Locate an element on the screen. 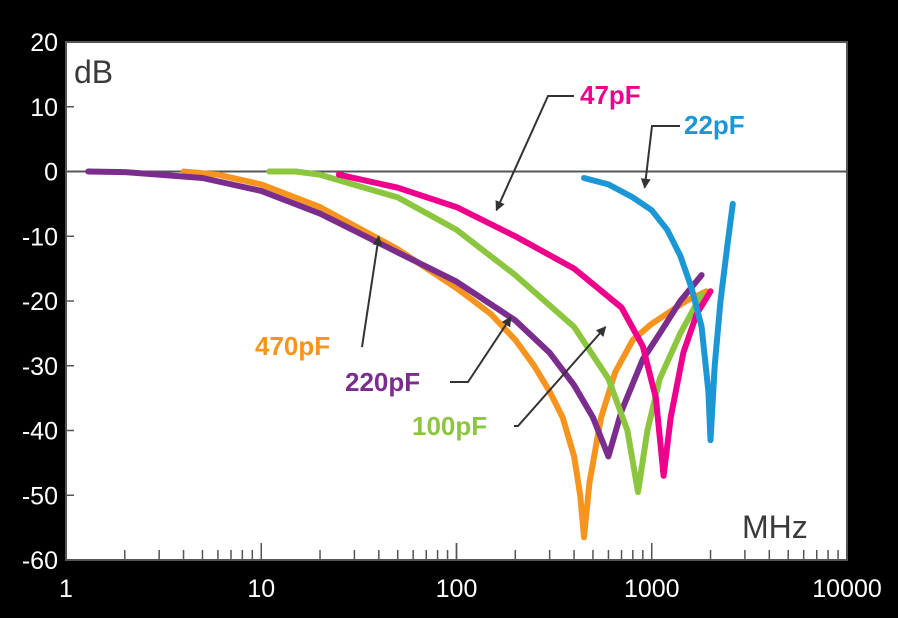 This screenshot has width=898, height=618. annotation-label-22pF: 22pF is located at coordinates (714, 125).